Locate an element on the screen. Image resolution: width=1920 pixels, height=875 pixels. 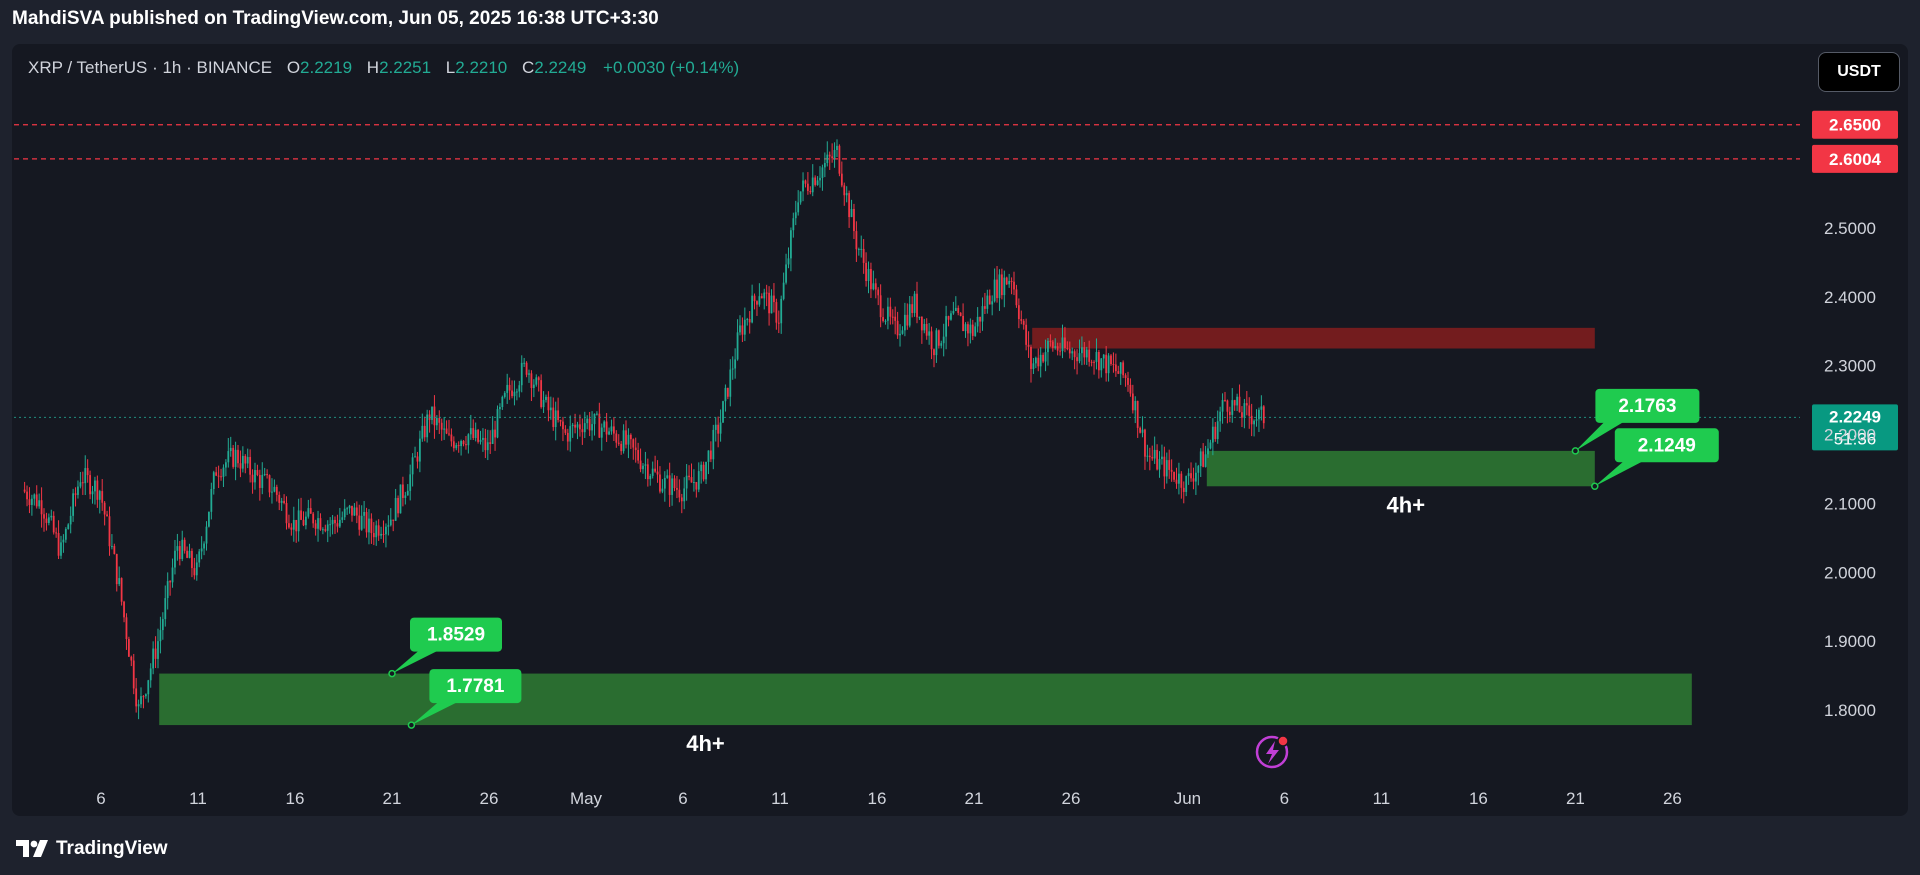
open-value: 2.2219 is located at coordinates (326, 67).